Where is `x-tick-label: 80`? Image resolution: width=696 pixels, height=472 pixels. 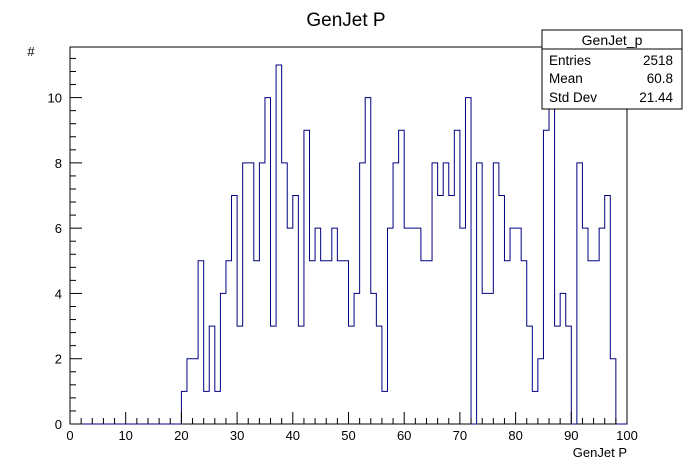
x-tick-label: 80 is located at coordinates (515, 435).